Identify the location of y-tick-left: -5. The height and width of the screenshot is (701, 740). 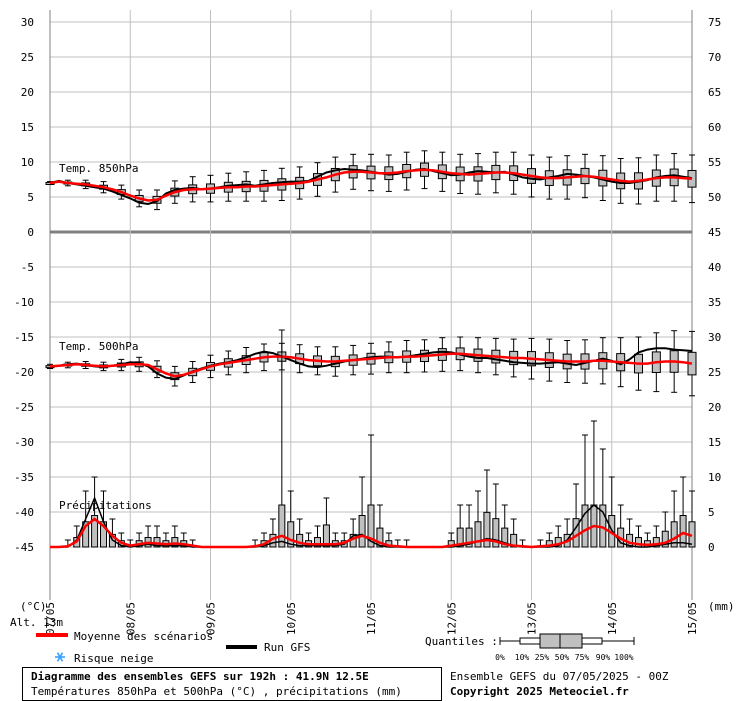
(27, 267).